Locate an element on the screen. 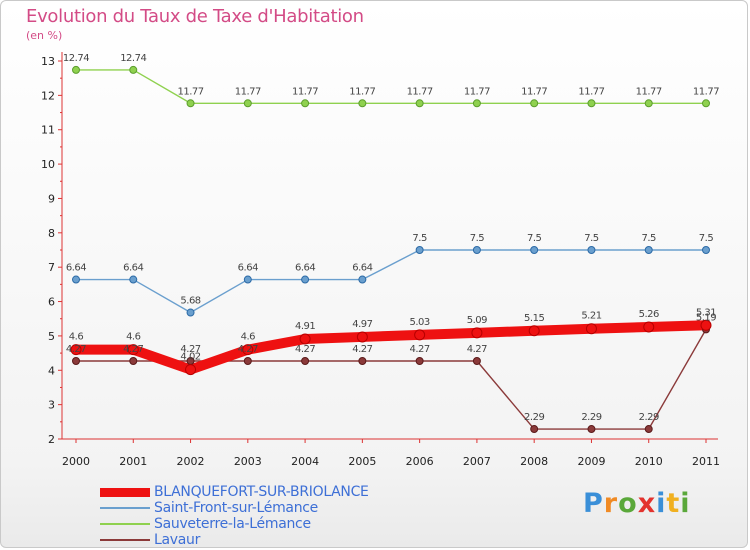  data-label: 4.6 is located at coordinates (76, 337).